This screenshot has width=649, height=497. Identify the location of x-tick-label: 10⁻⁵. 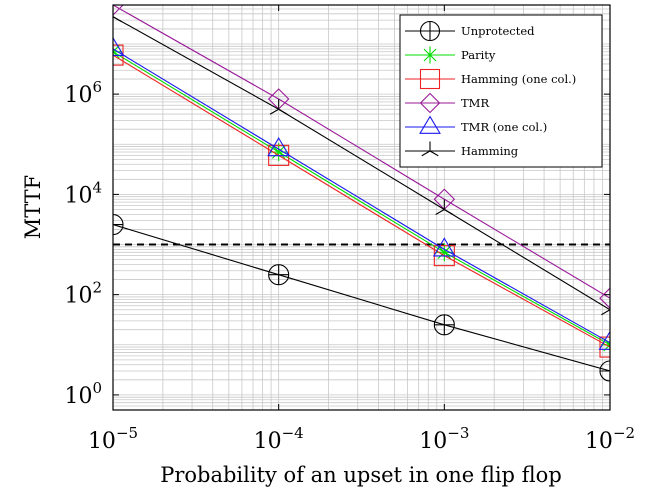
(113, 439).